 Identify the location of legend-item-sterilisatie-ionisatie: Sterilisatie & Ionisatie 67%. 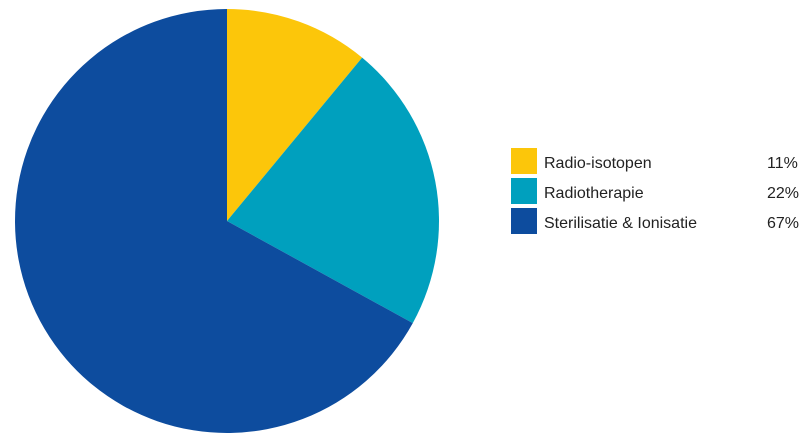
(659, 221).